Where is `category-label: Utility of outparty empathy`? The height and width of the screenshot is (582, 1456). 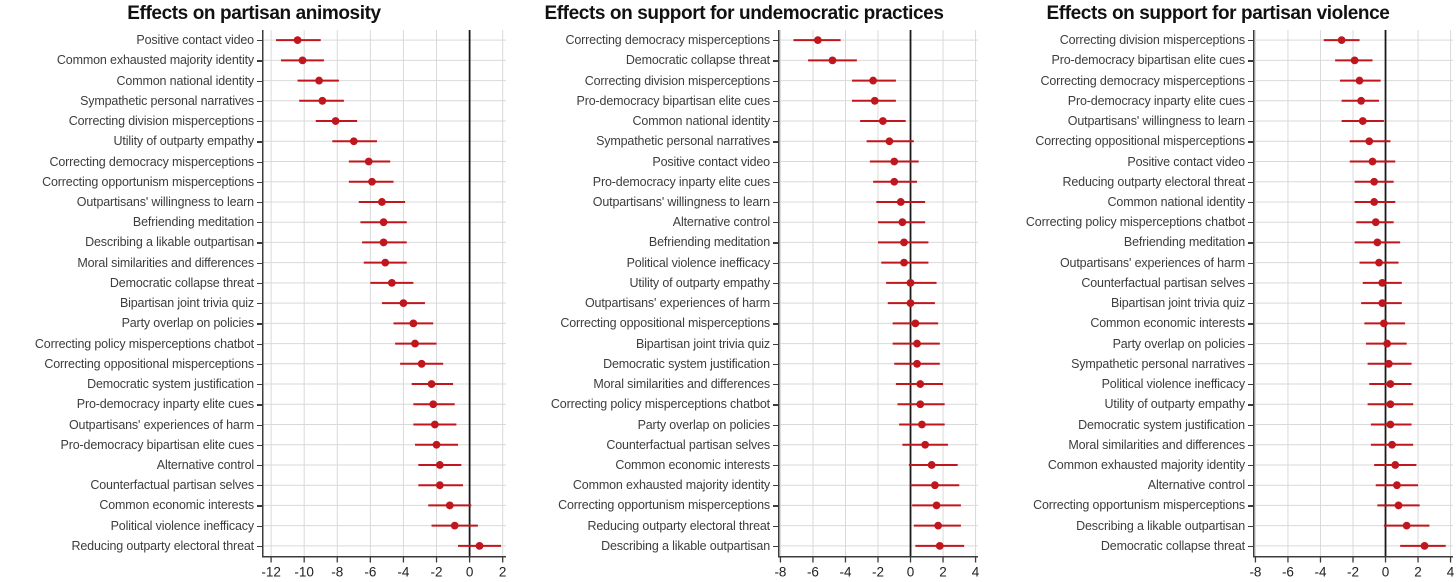
category-label: Utility of outparty empathy is located at coordinates (184, 141).